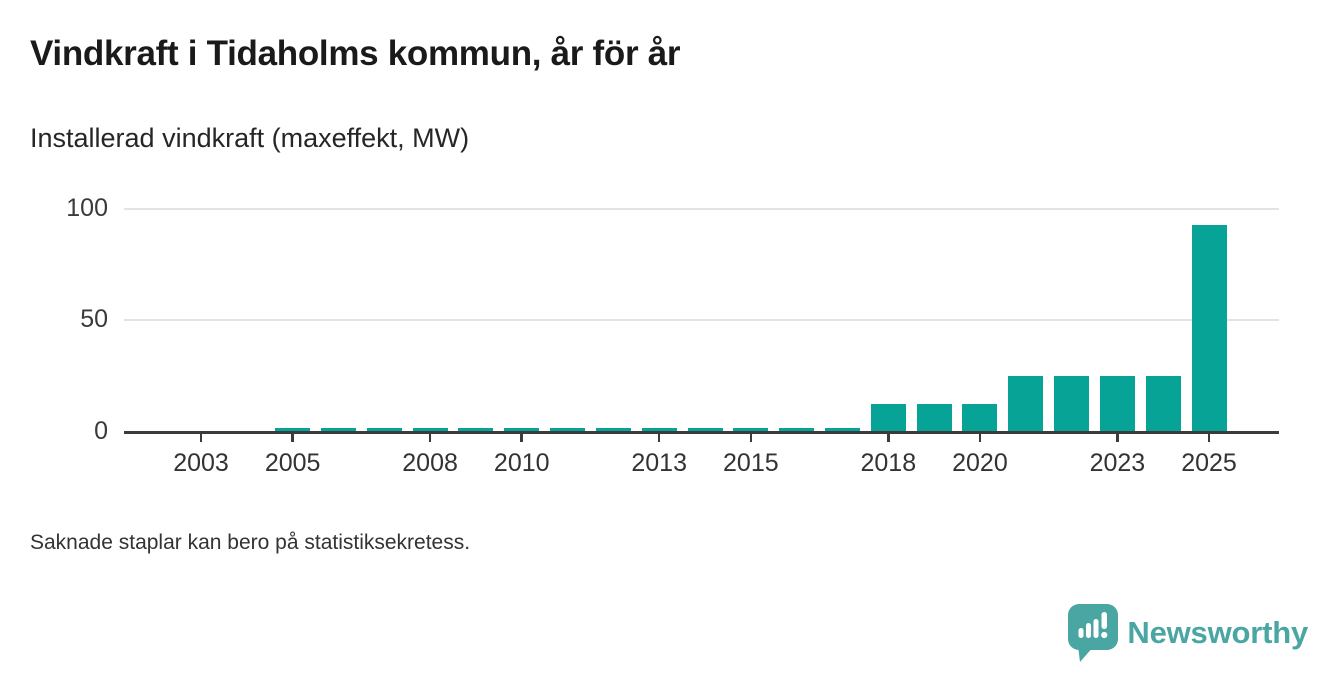 This screenshot has width=1340, height=685. Describe the element at coordinates (94, 319) in the screenshot. I see `y-axis-label: 50` at that location.